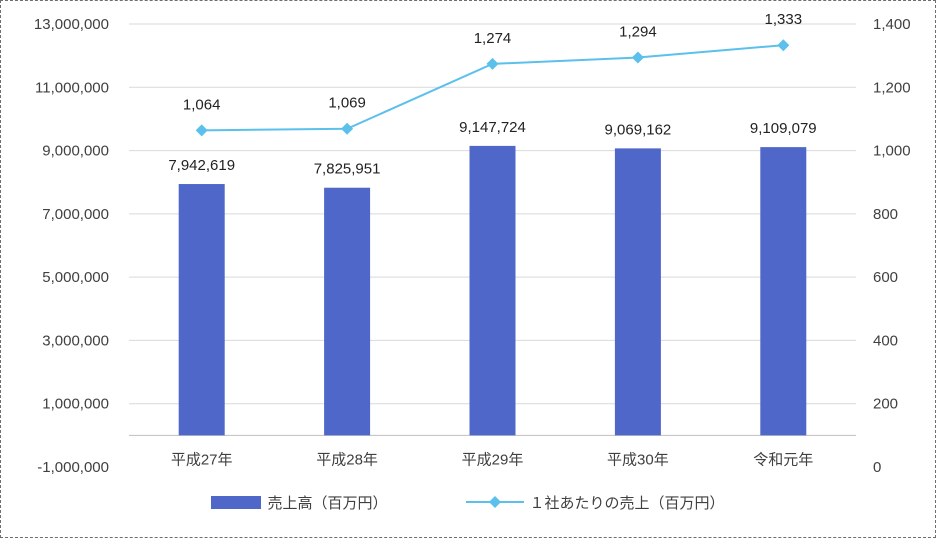 This screenshot has height=538, width=936. I want to click on y-left-tick-label: 5,000,000, so click(75, 277).